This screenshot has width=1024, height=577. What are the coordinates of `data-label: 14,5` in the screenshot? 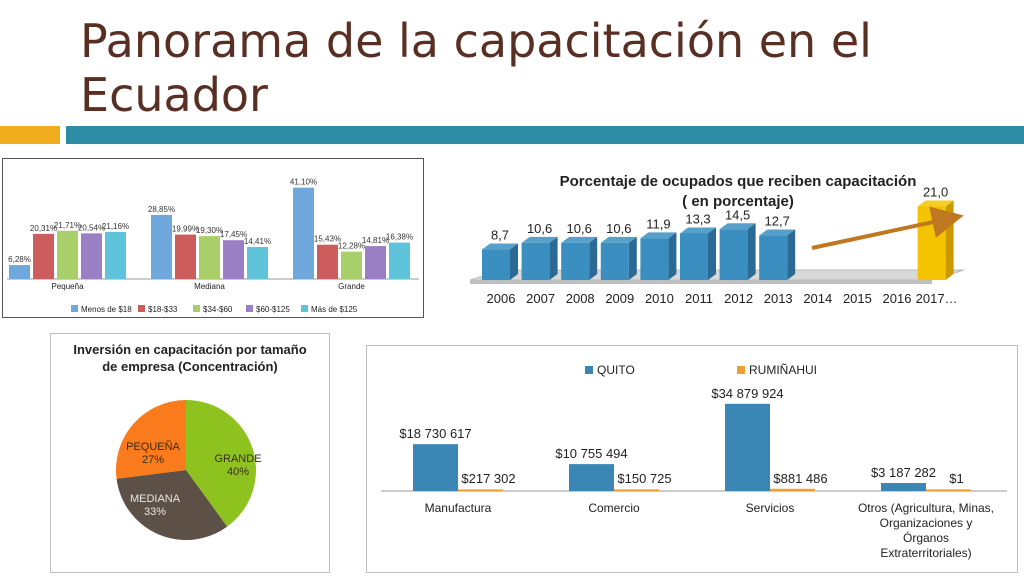 It's located at (737, 214).